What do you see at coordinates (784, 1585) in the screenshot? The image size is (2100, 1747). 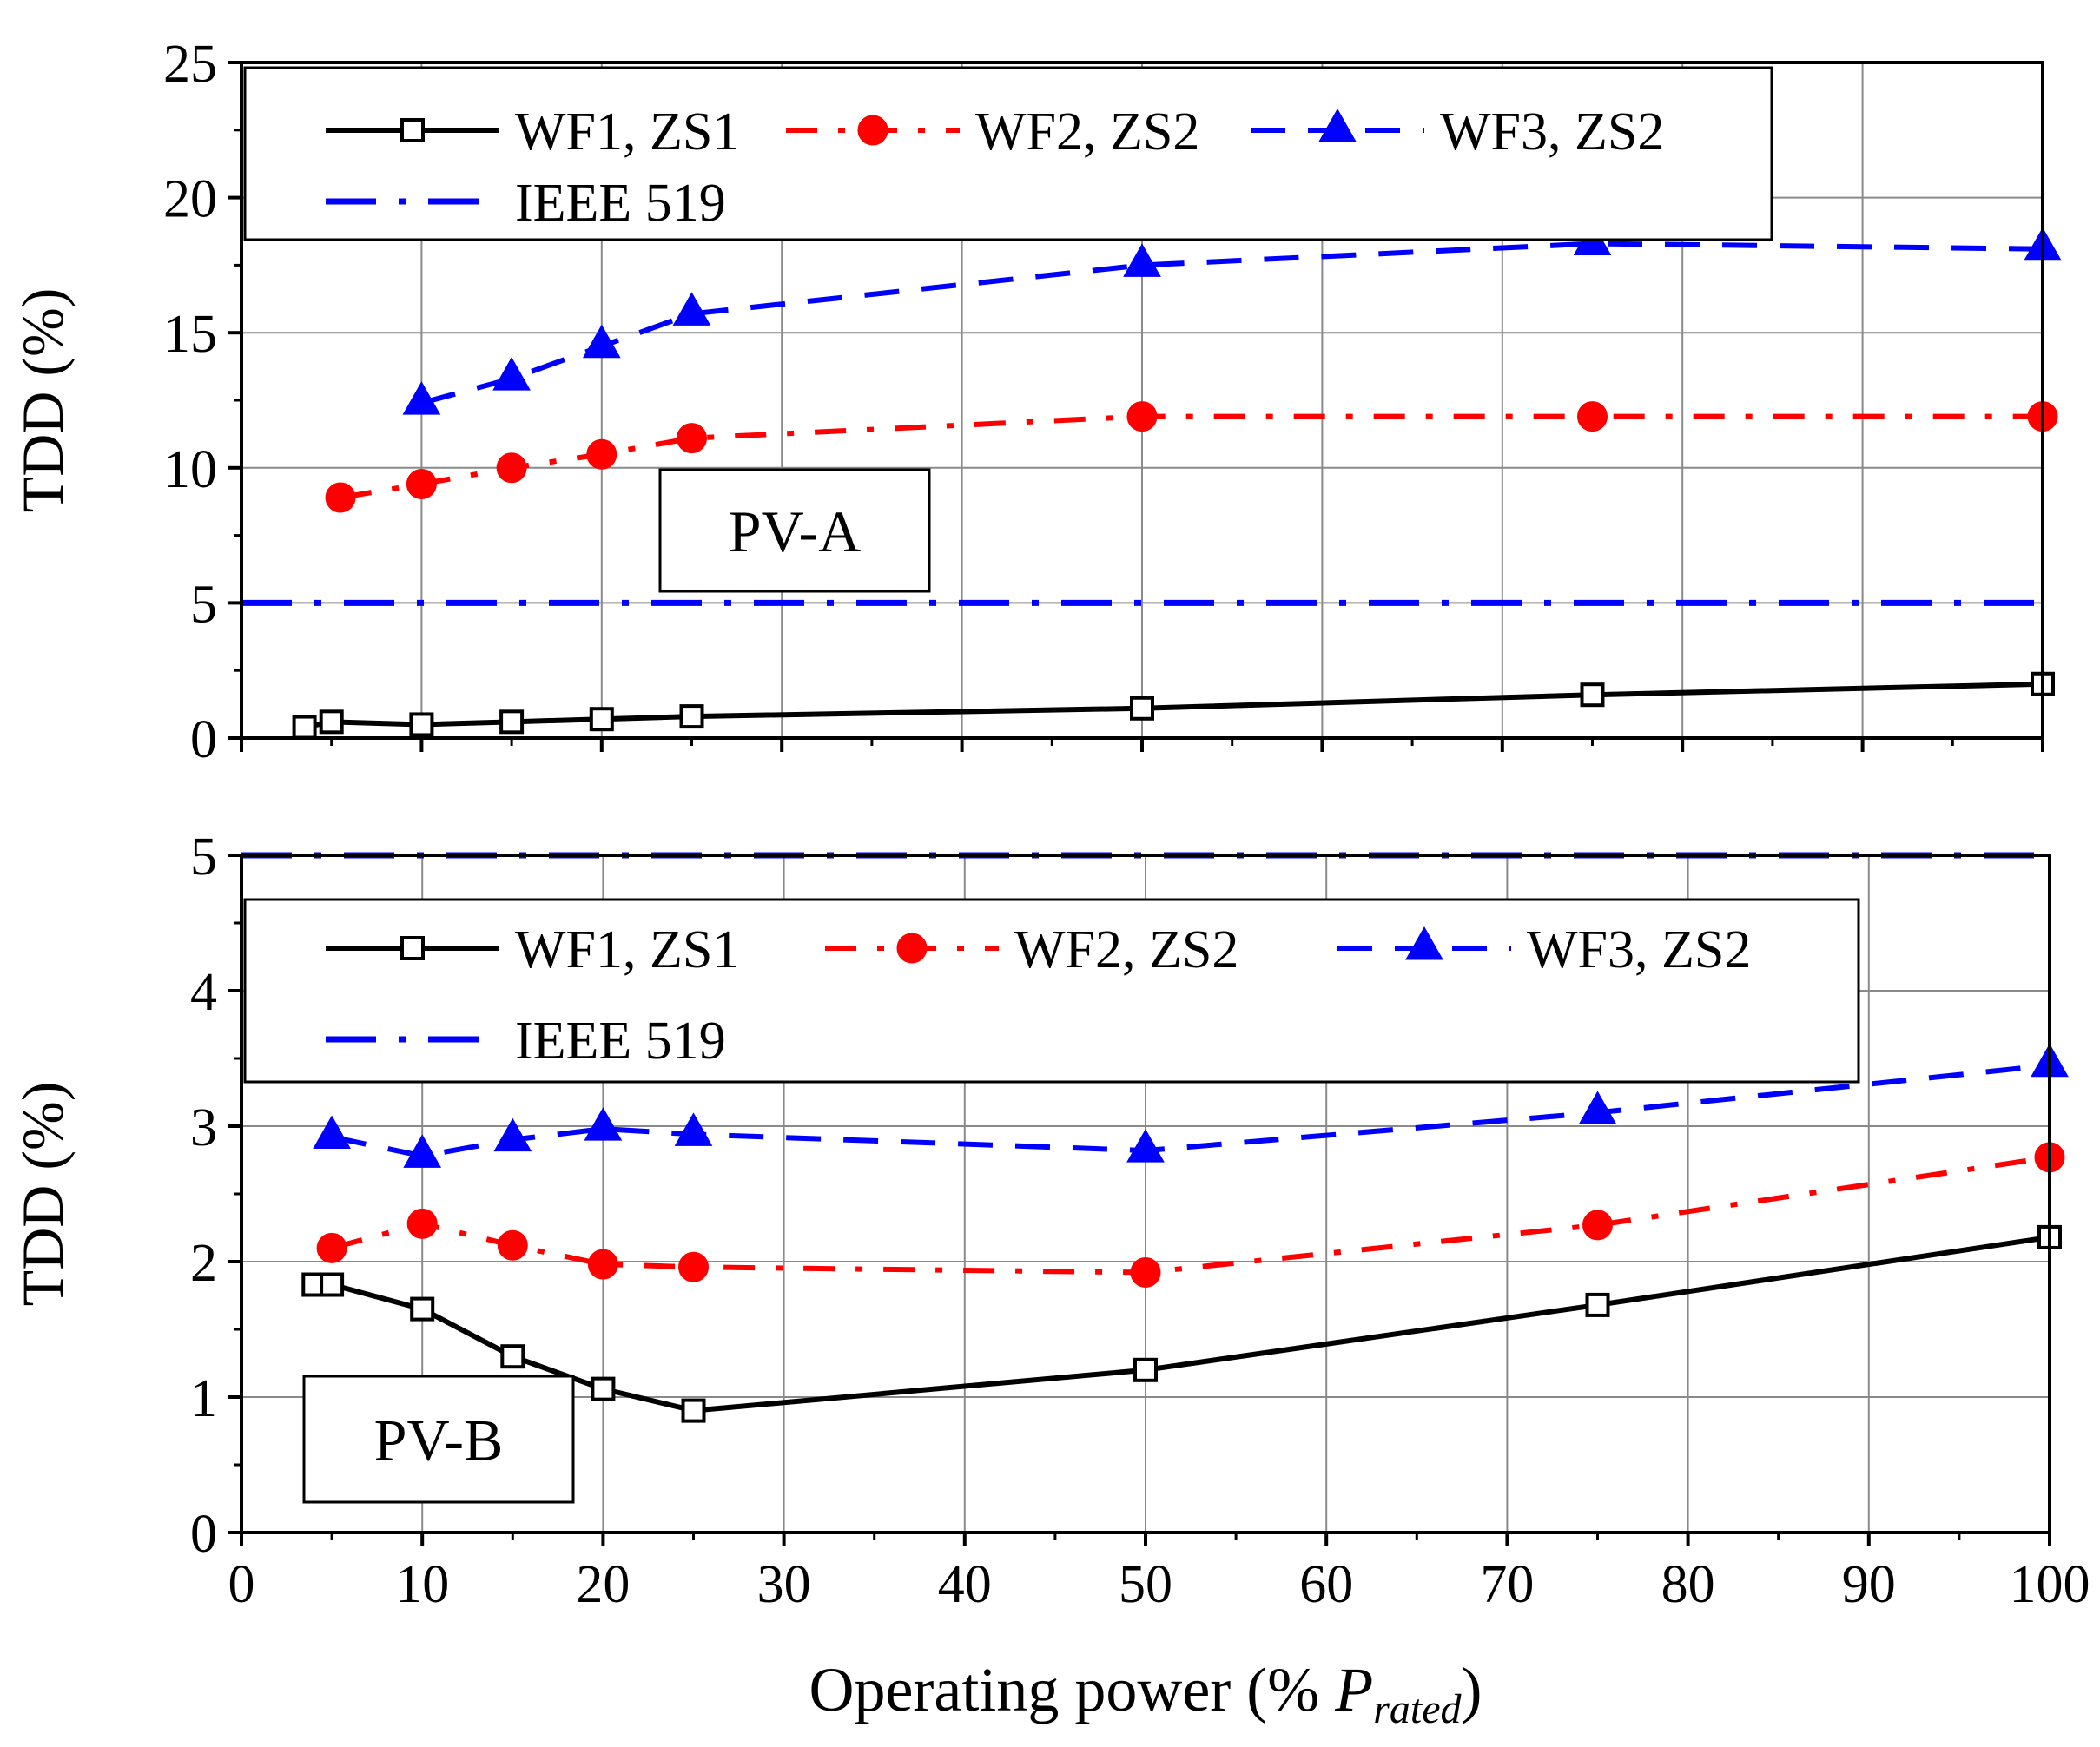 I see `x-tick-label: 30` at bounding box center [784, 1585].